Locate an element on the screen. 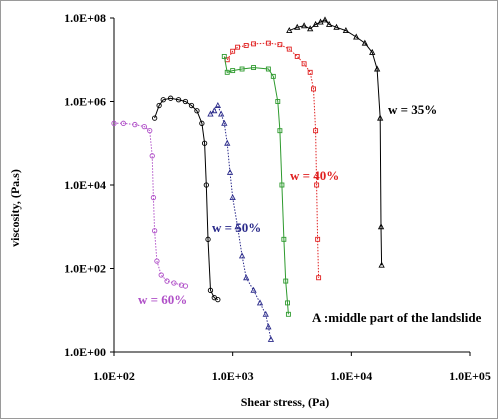 The width and height of the screenshot is (498, 419). y-tick-label: 1.0E+08 is located at coordinates (85, 18).